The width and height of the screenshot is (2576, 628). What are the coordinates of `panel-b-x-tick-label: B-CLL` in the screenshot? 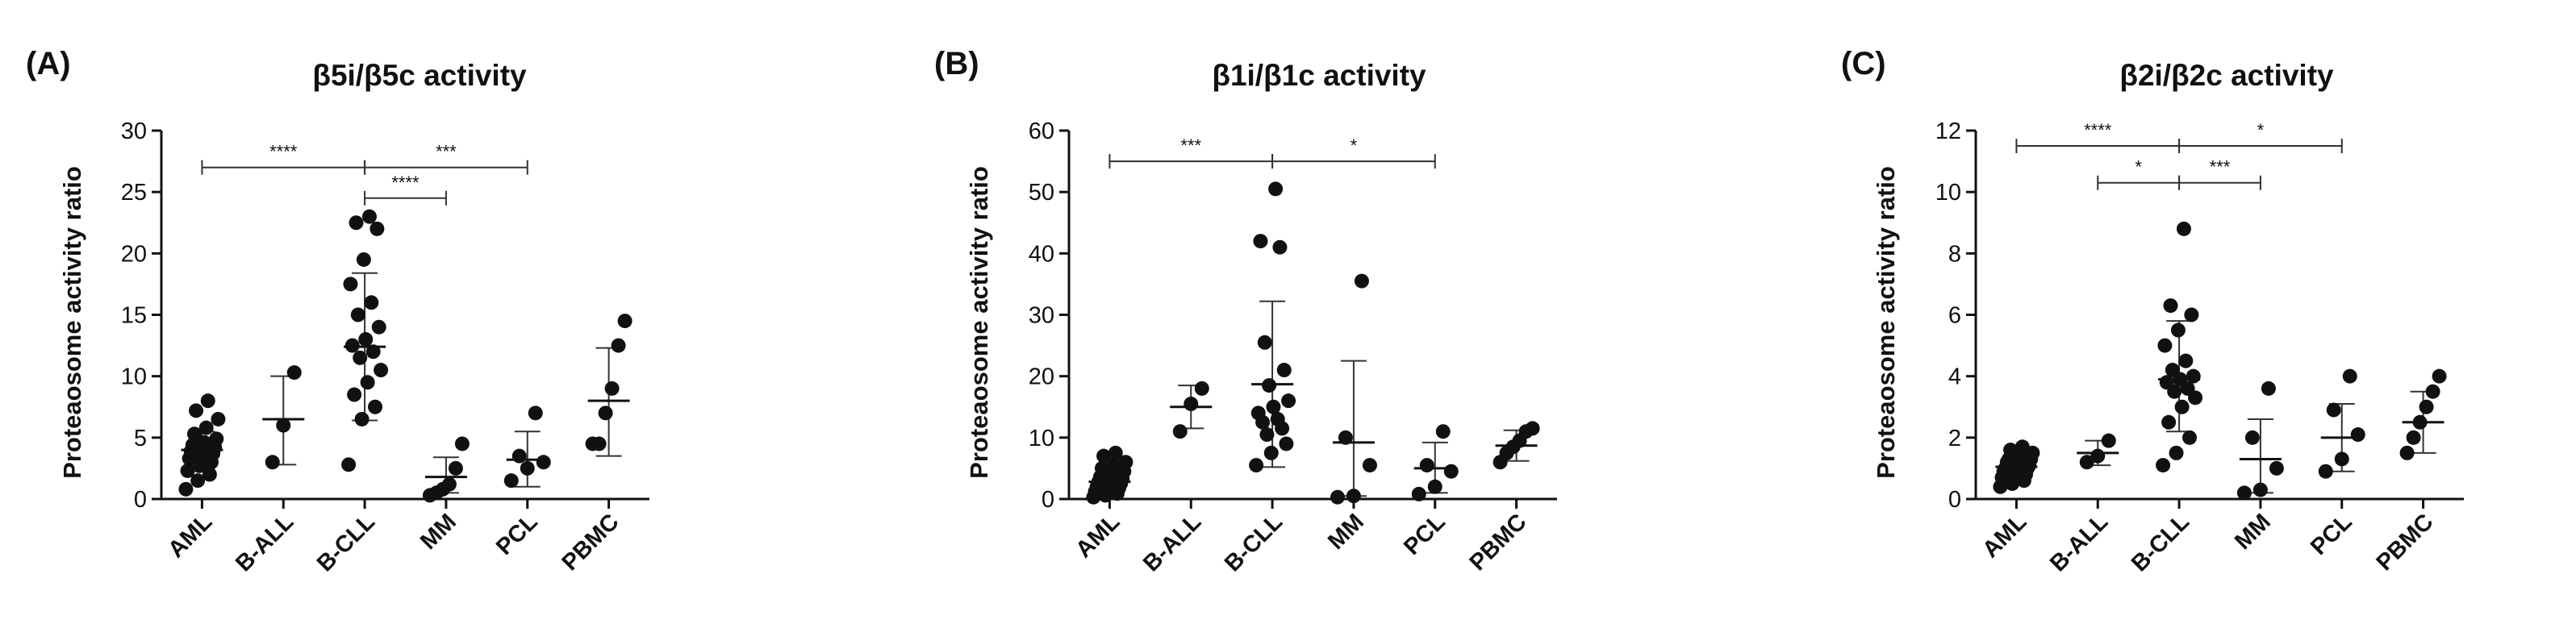 It's located at (1254, 542).